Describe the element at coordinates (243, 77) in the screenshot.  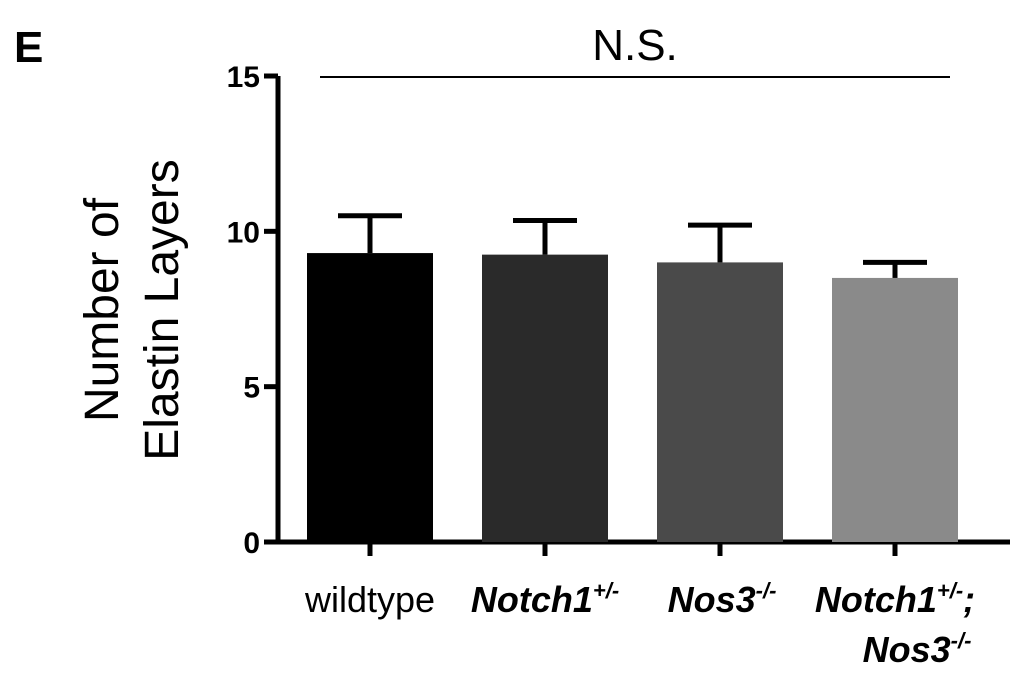
I see `y-tick-label: 15` at that location.